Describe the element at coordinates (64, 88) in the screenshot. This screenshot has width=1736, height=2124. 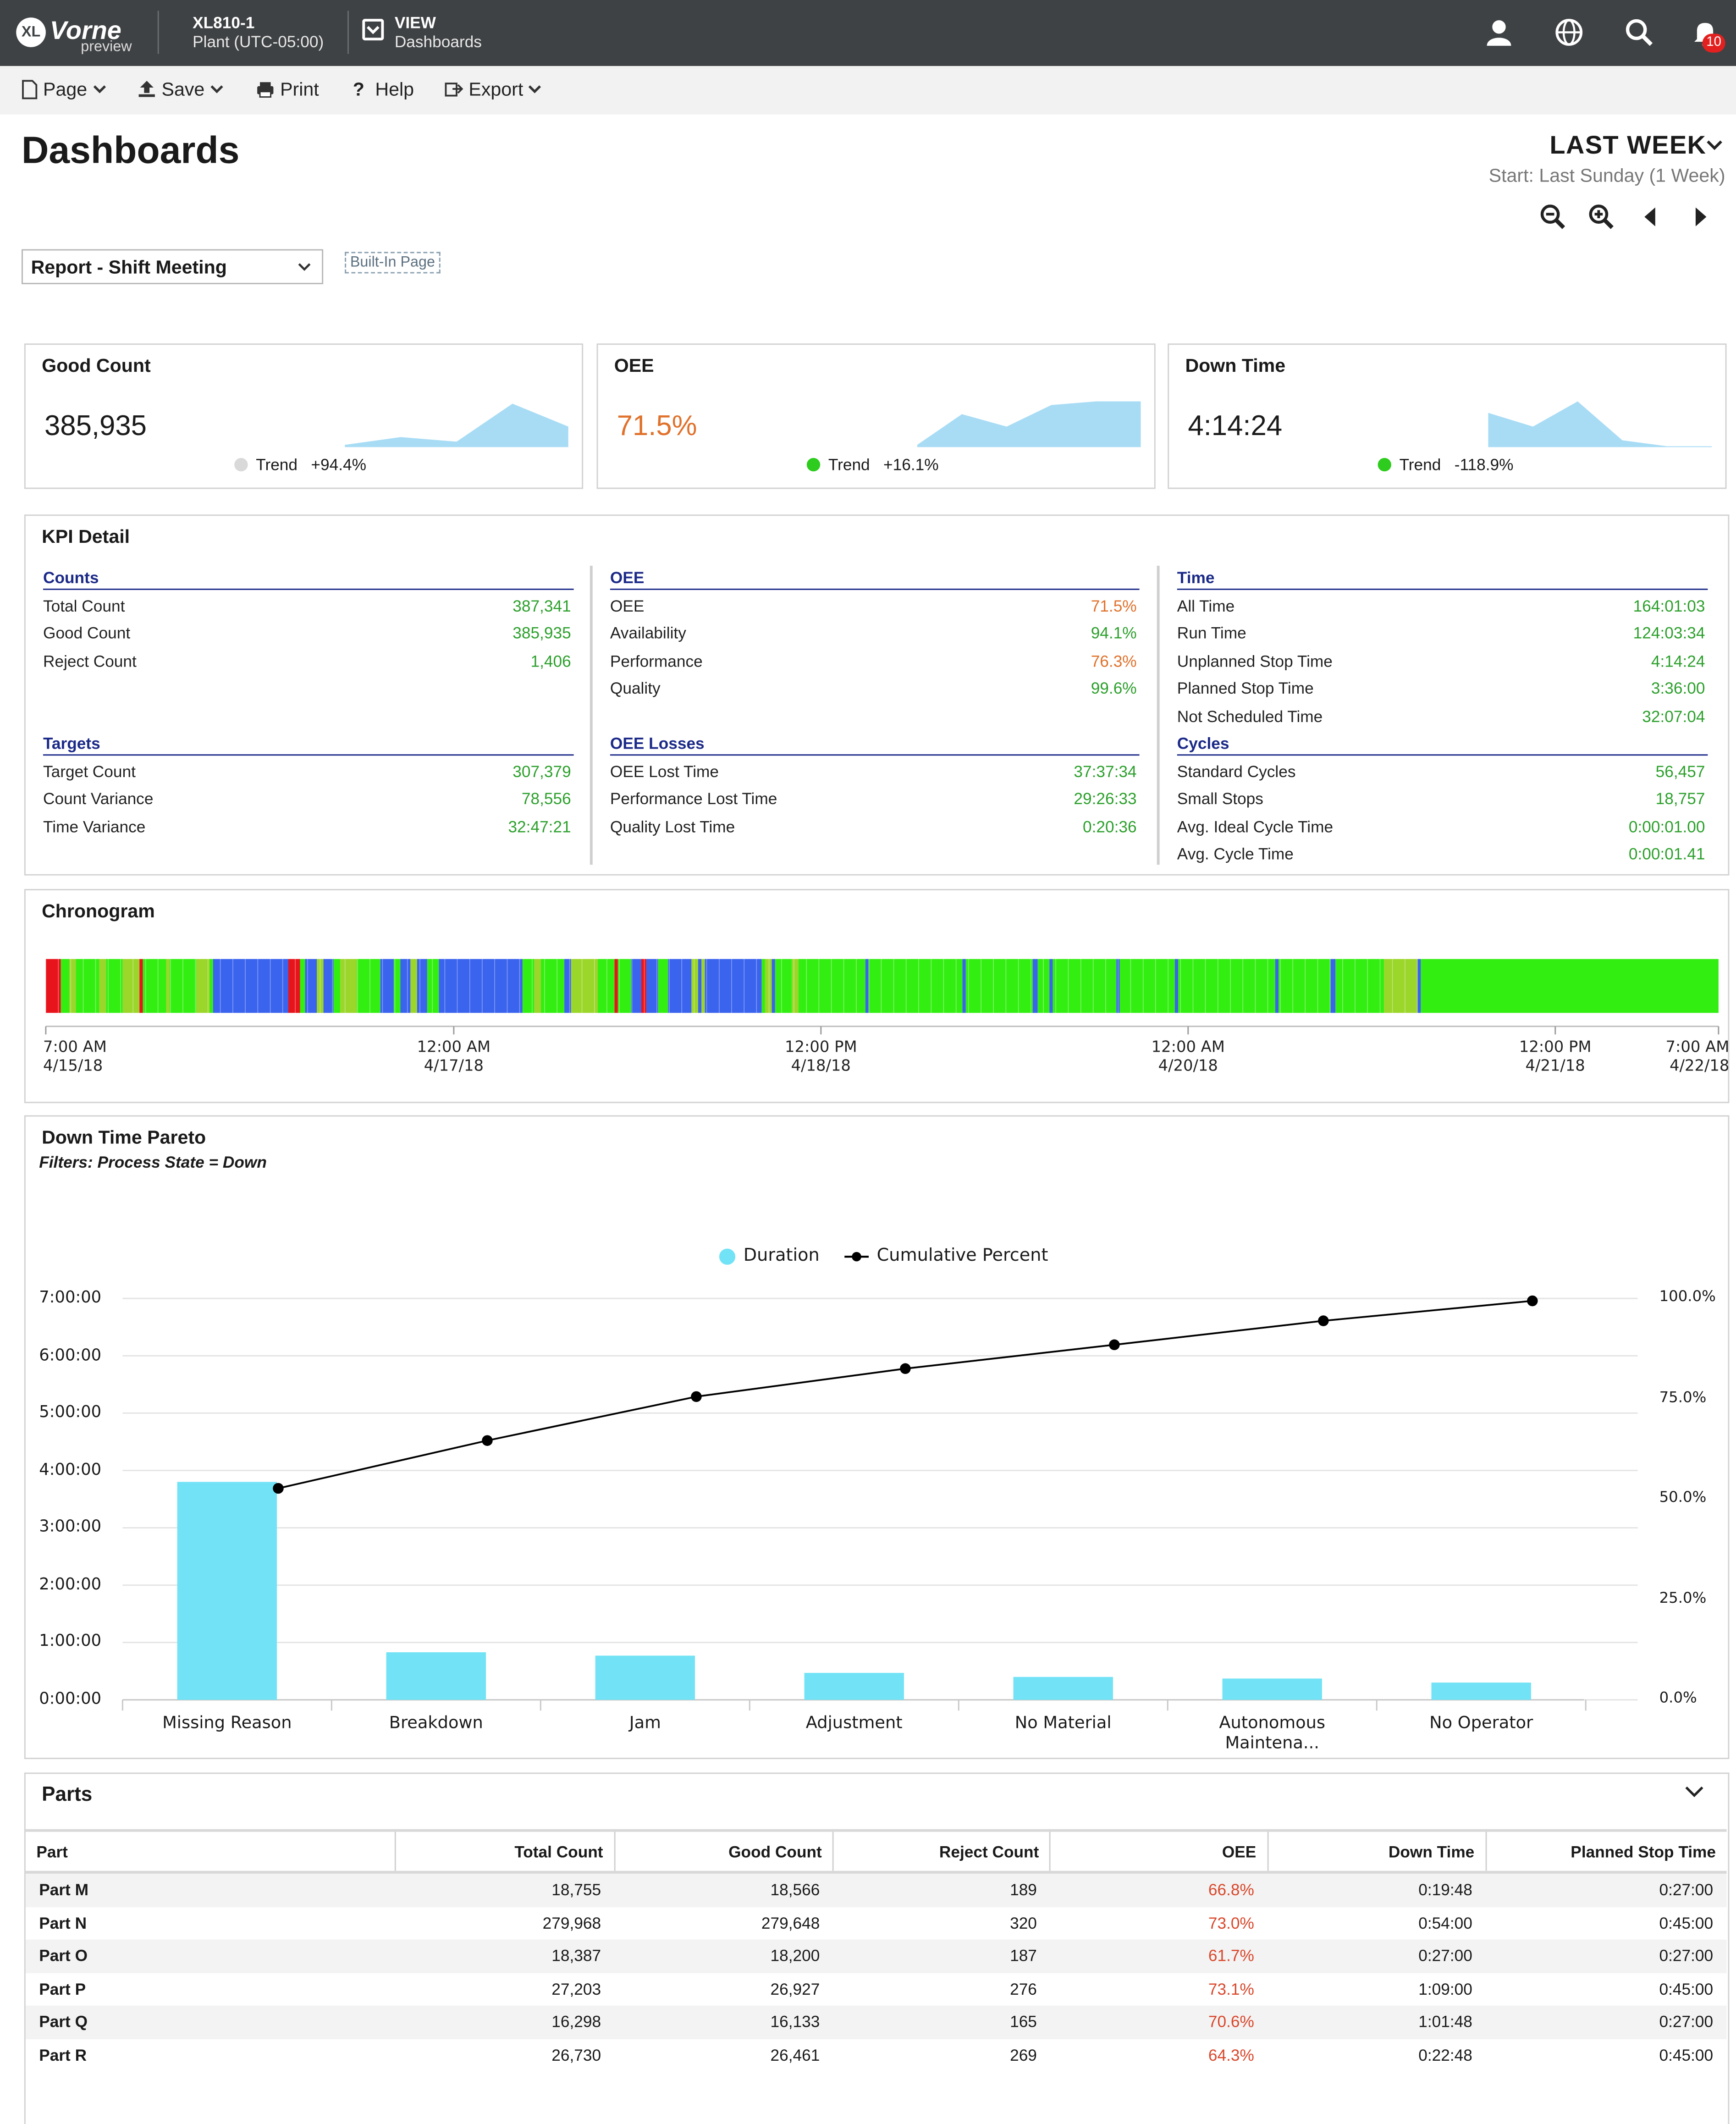
I see `page-menu: Page` at that location.